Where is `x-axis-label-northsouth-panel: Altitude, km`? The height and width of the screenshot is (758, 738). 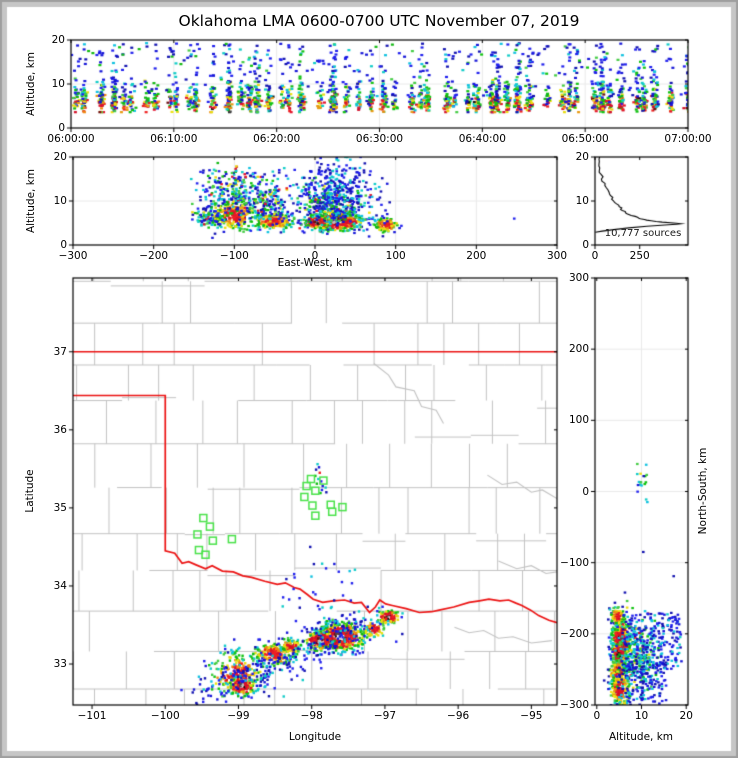
x-axis-label-northsouth-panel: Altitude, km is located at coordinates (641, 737).